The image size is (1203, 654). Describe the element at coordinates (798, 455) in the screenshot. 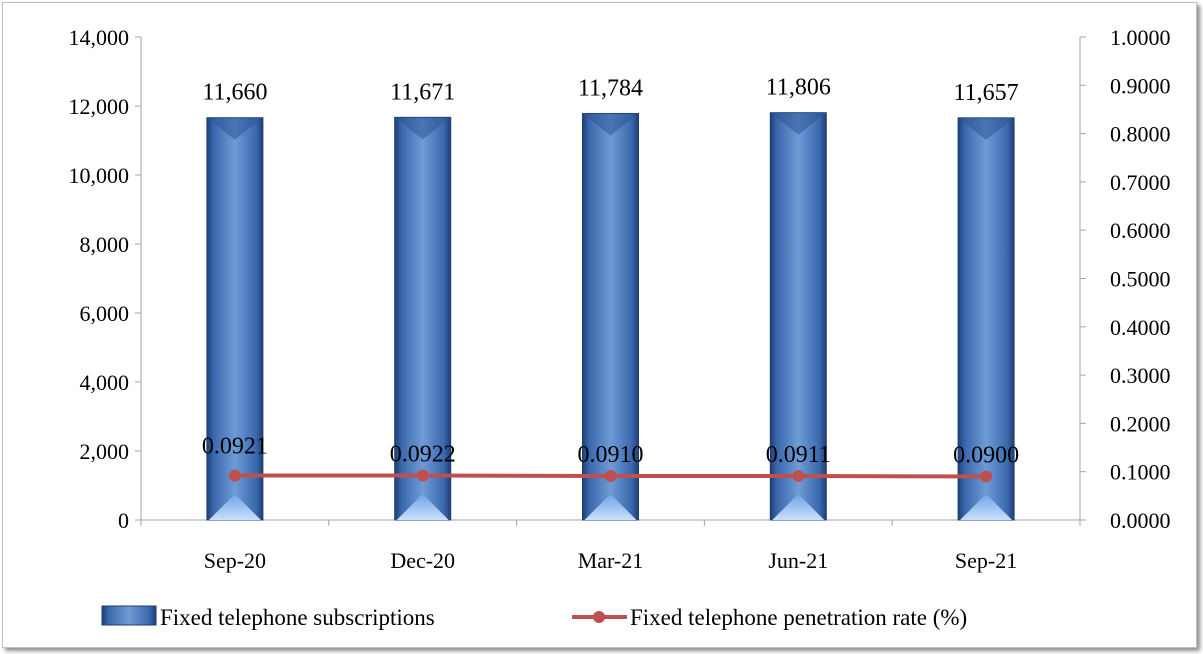

I see `line-data-label: 0.0911` at that location.